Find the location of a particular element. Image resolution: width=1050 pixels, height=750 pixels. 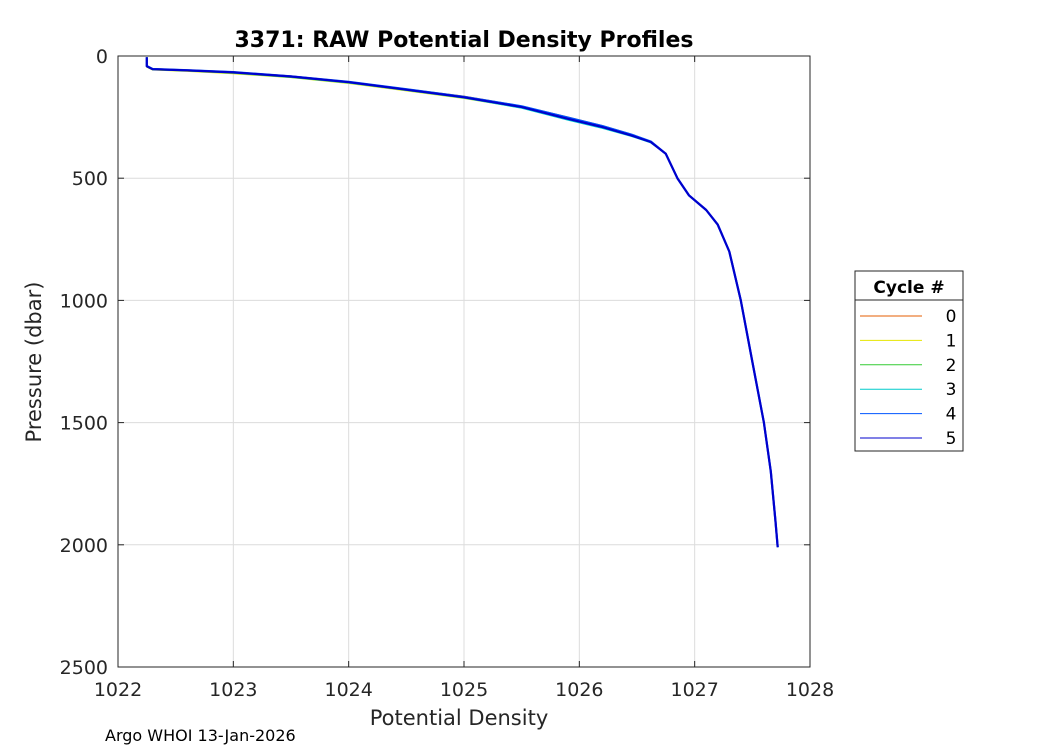

legend-label-0: 0 is located at coordinates (951, 317).